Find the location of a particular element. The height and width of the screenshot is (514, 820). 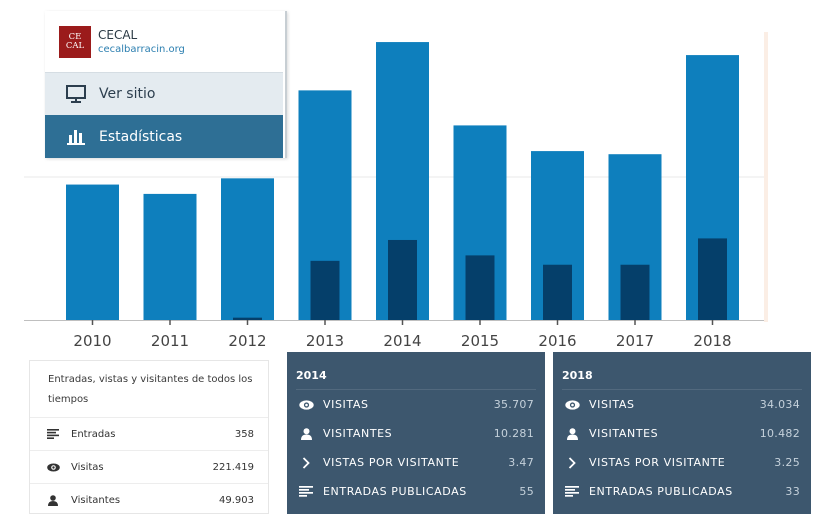

year-row-entradas-publicadas: ENTRADAS PUBLICADAS 33 is located at coordinates (682, 491).